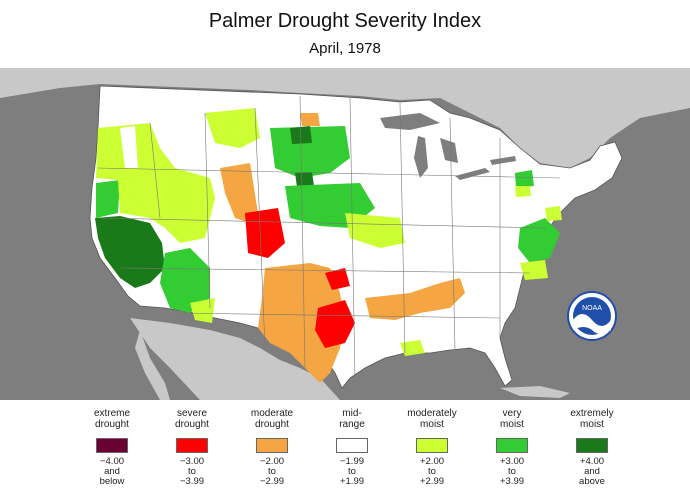 This screenshot has width=690, height=488. Describe the element at coordinates (235, 359) in the screenshot. I see `mexico-land` at that location.